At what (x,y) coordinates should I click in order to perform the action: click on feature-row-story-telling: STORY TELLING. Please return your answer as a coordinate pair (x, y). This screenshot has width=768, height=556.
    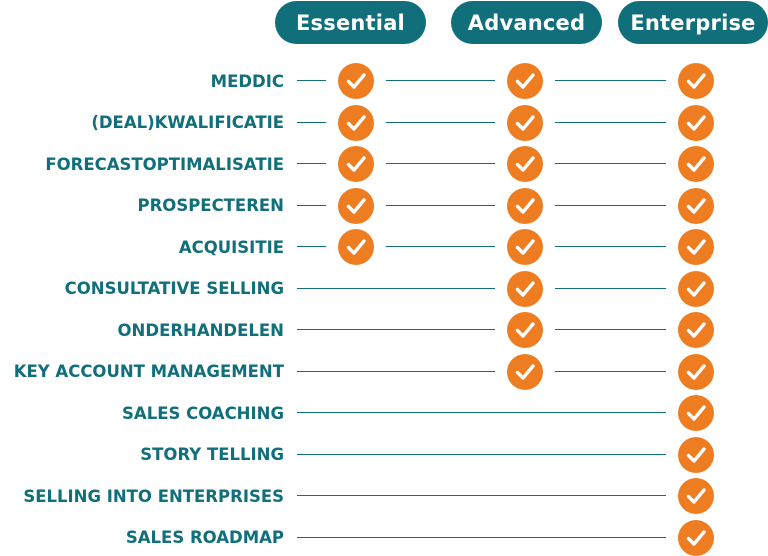
    Looking at the image, I should click on (384, 454).